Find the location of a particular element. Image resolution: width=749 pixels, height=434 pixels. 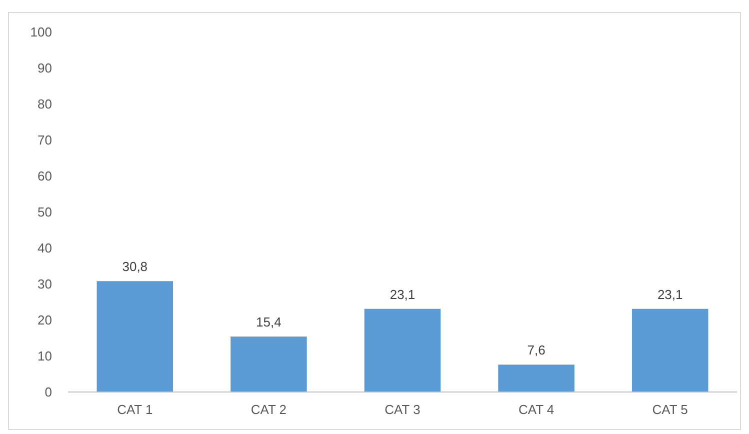

y-tick-label: 0 is located at coordinates (48, 392).